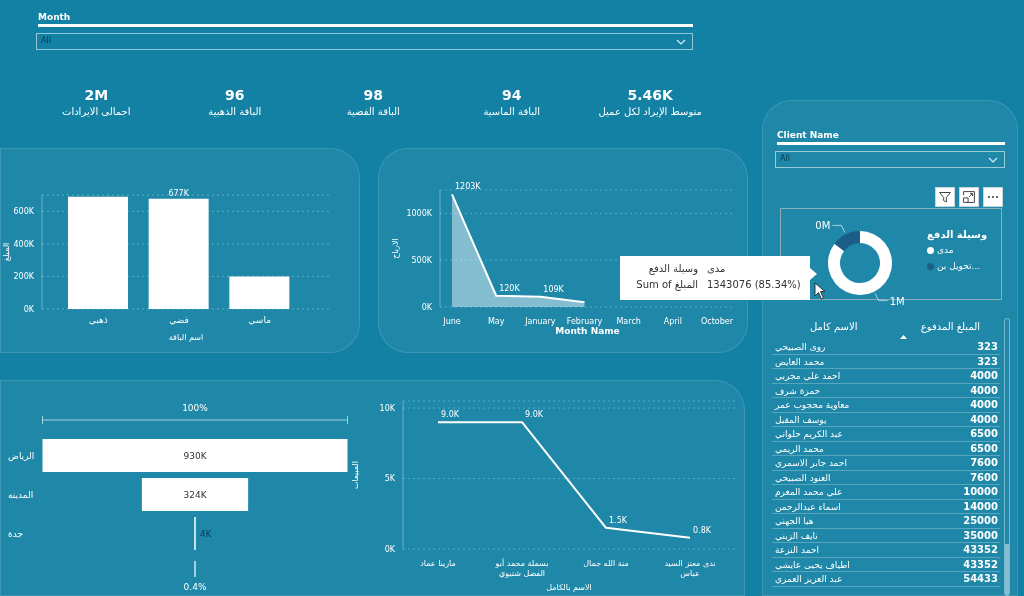  What do you see at coordinates (980, 506) in the screenshot?
I see `data-label: 14000` at bounding box center [980, 506].